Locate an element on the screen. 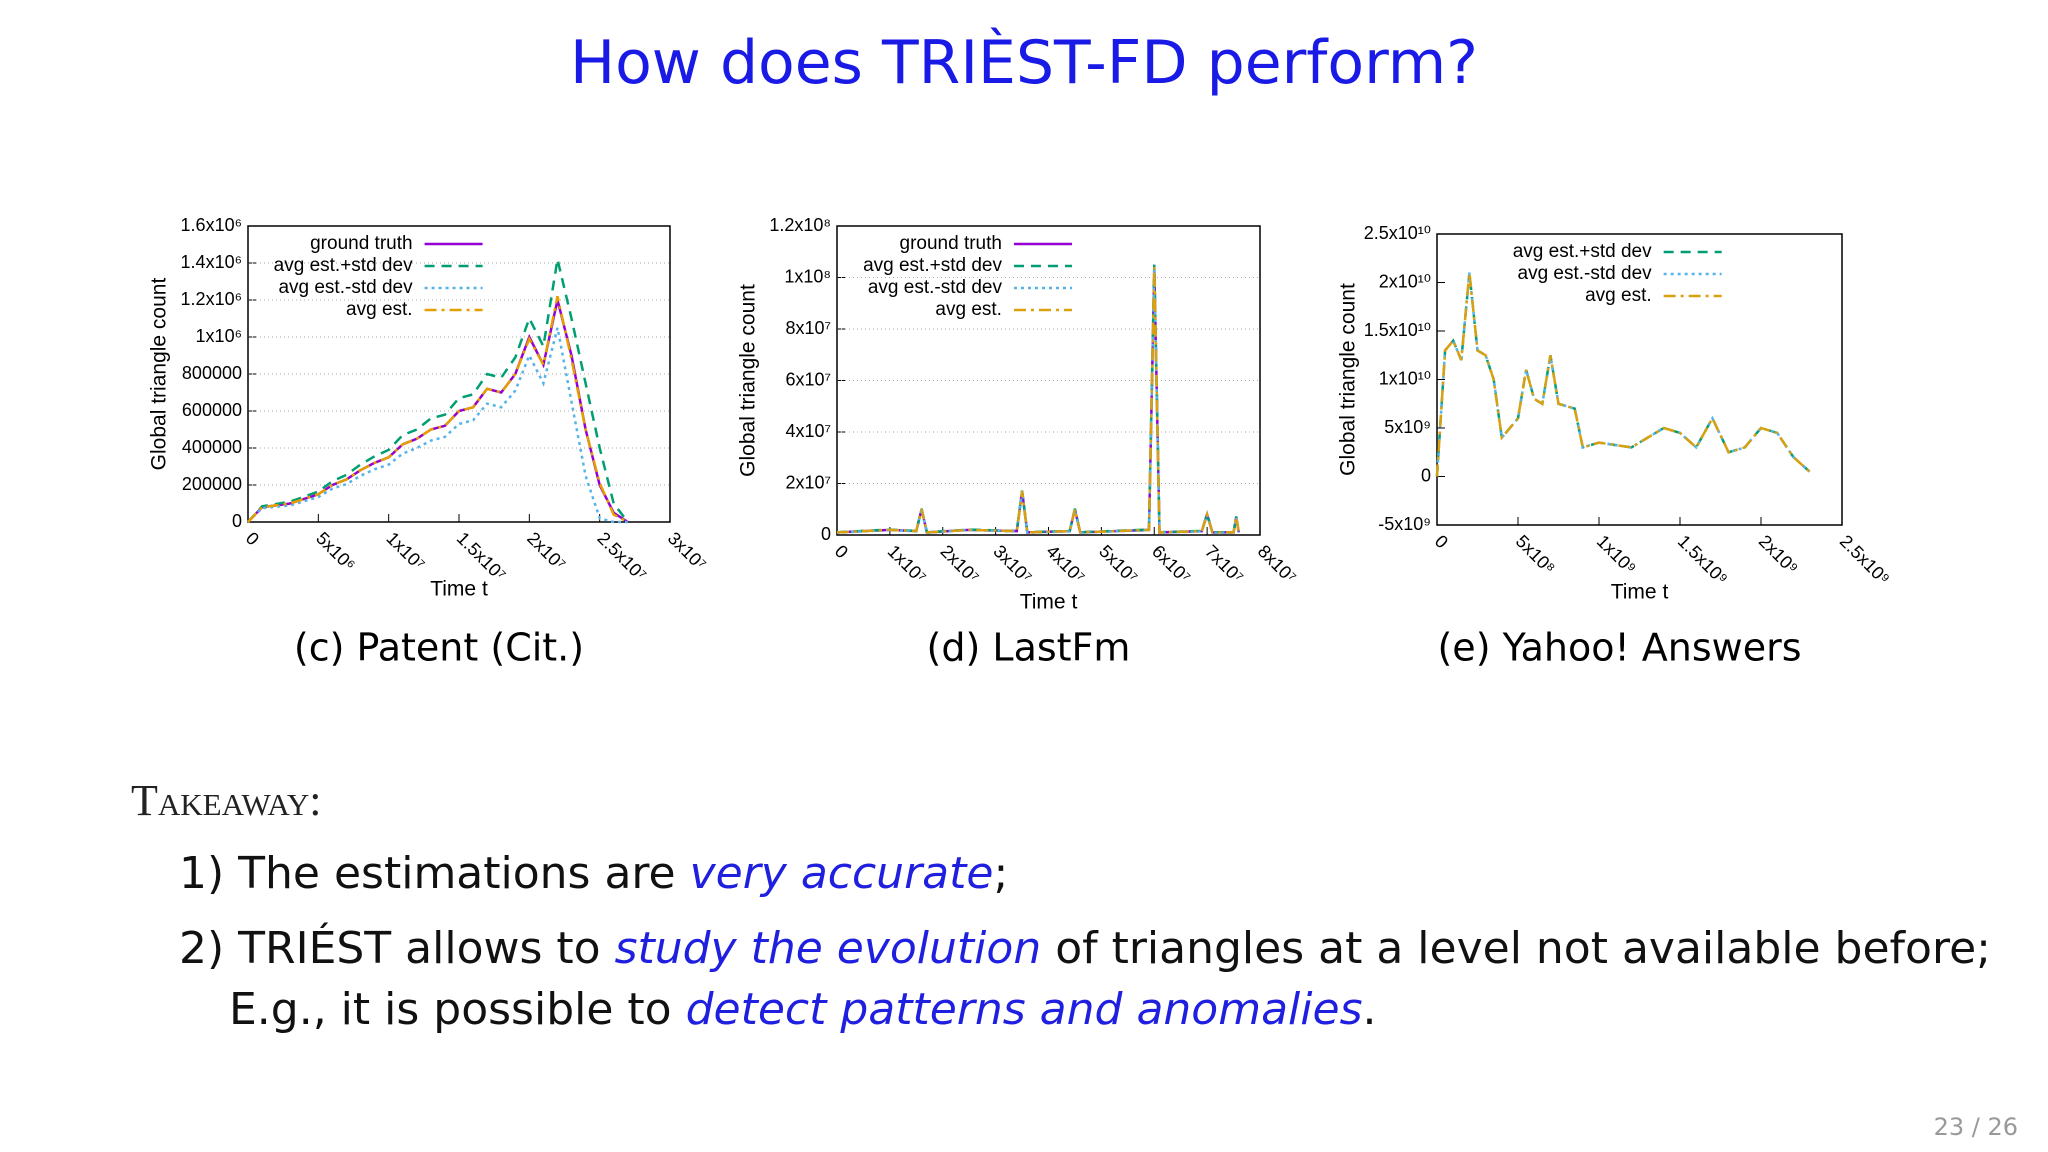  y-tick-label: 400000 is located at coordinates (212, 447).